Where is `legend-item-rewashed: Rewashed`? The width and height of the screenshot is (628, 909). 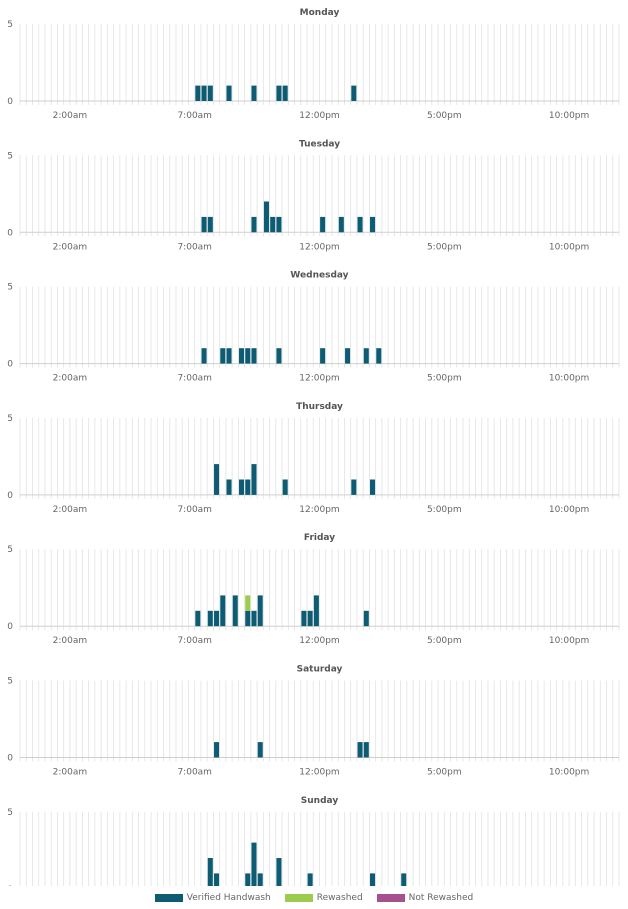
legend-item-rewashed: Rewashed is located at coordinates (323, 898).